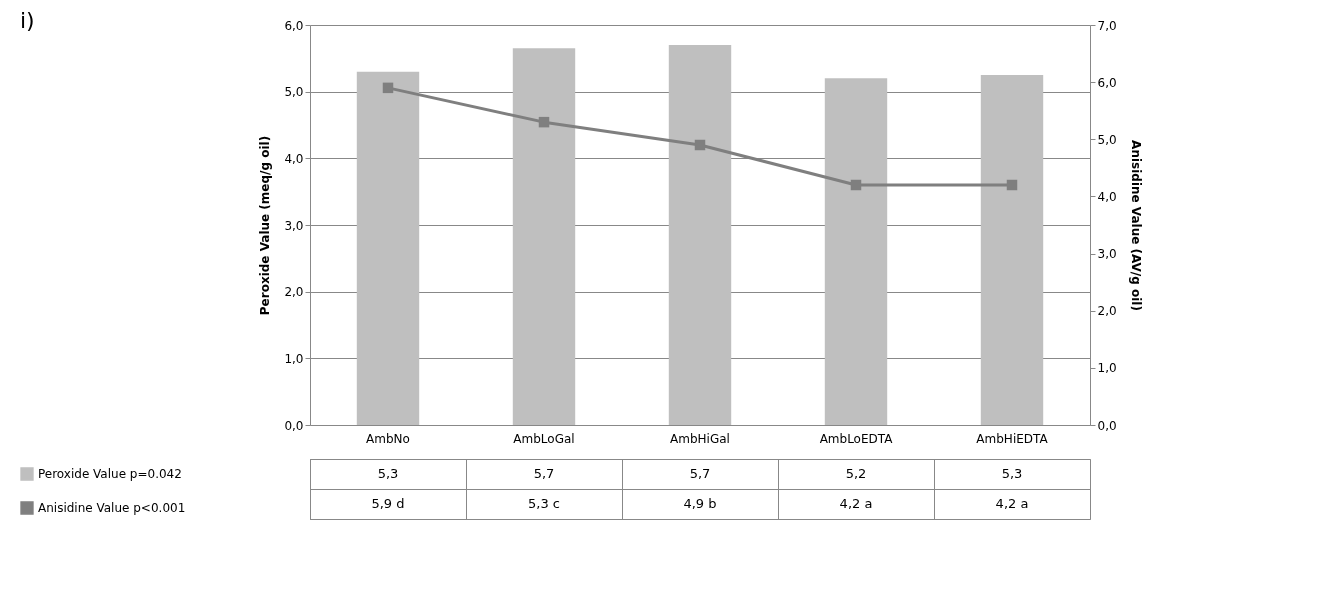 The height and width of the screenshot is (599, 1343). What do you see at coordinates (388, 438) in the screenshot?
I see `x-tick-label: AmbNo` at bounding box center [388, 438].